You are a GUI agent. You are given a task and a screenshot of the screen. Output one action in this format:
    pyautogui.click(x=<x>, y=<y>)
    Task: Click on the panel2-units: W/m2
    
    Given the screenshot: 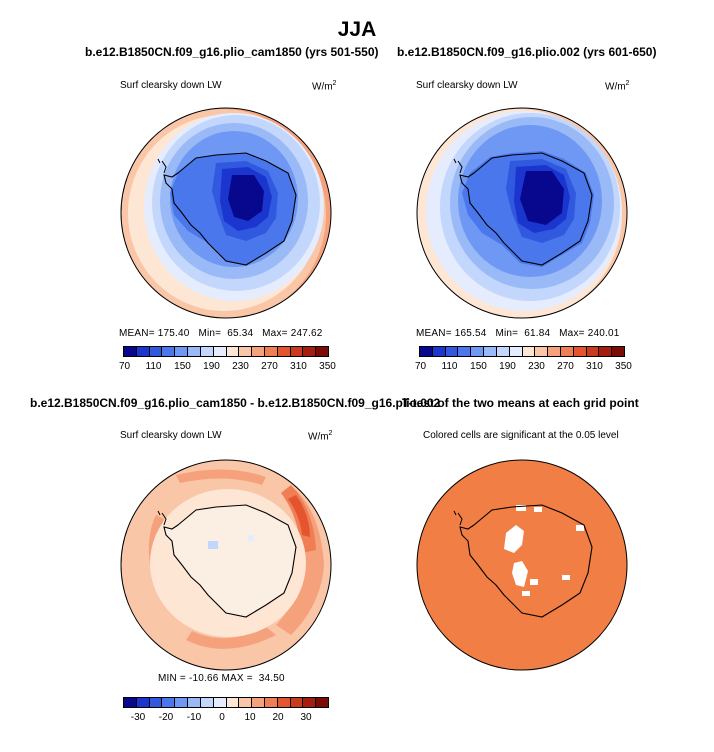 What is the action you would take?
    pyautogui.click(x=617, y=86)
    